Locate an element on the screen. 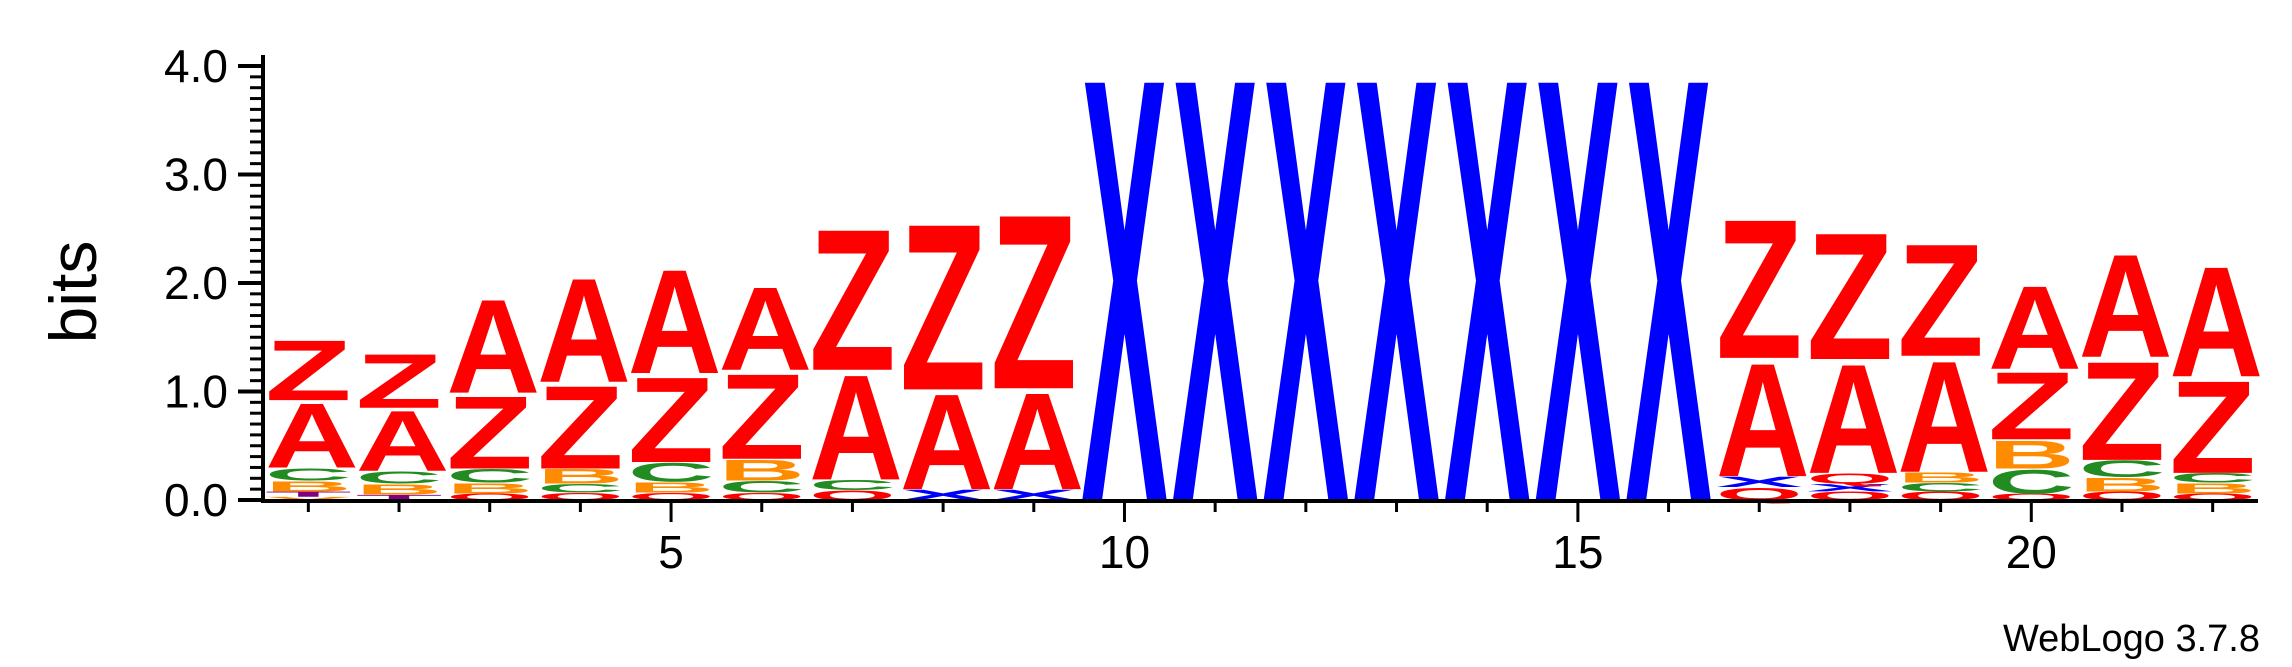 The height and width of the screenshot is (667, 2292). x-tick-label: 5 is located at coordinates (671, 552).